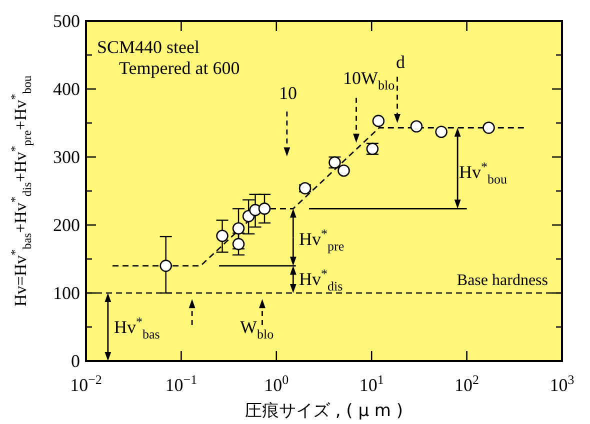 This screenshot has width=590, height=424. What do you see at coordinates (369, 80) in the screenshot?
I see `annotation: 10W$_{blo}$` at bounding box center [369, 80].